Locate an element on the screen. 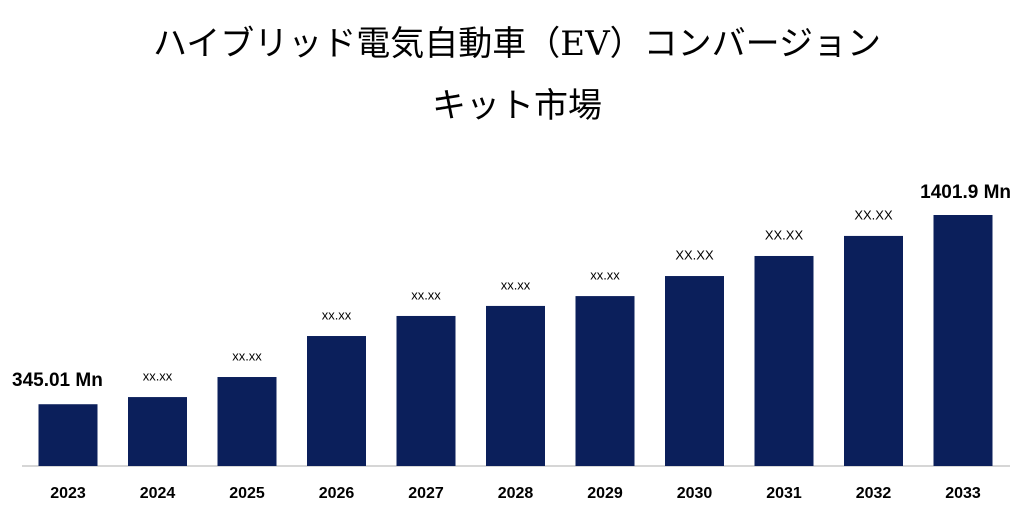 The height and width of the screenshot is (519, 1034). x-tick-label: 2031 is located at coordinates (784, 493).